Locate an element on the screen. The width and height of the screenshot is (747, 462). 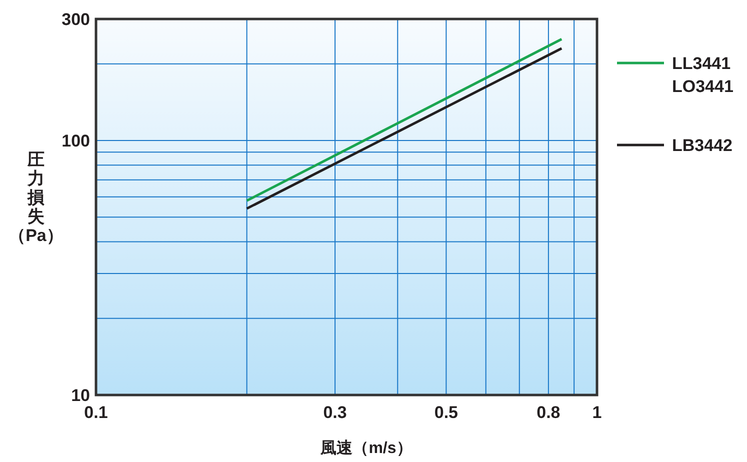
legend-label: LB3442 is located at coordinates (702, 145).